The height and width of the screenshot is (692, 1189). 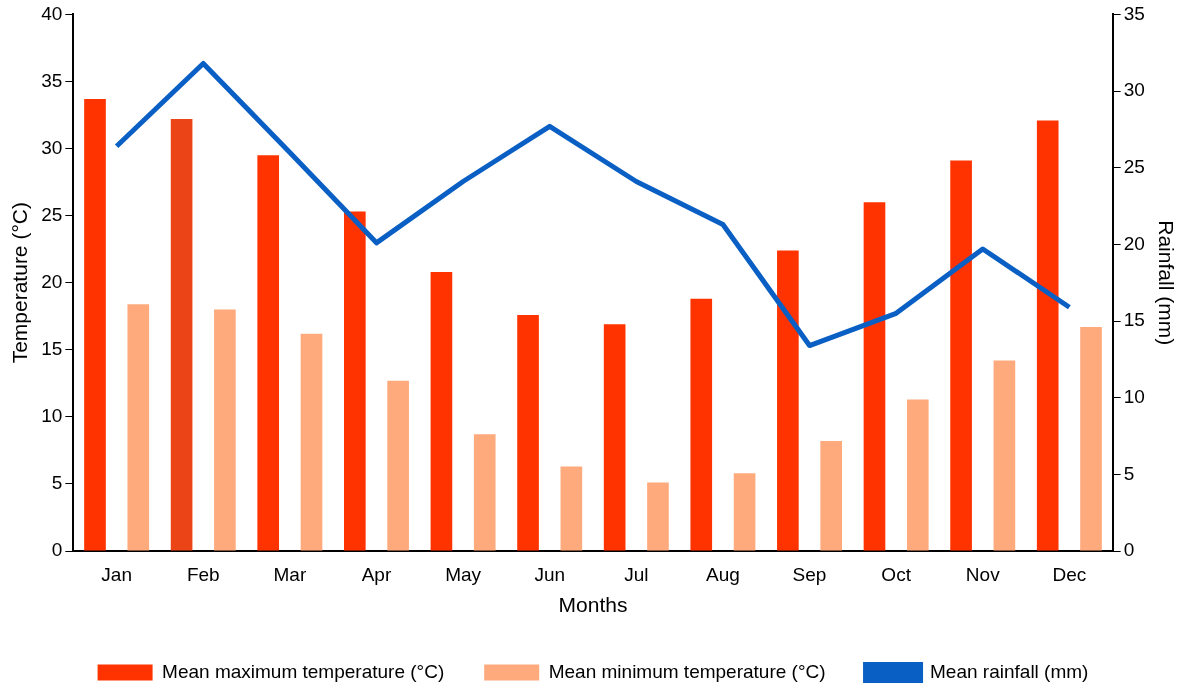 I want to click on y2-tick-label: 30, so click(x=1134, y=90).